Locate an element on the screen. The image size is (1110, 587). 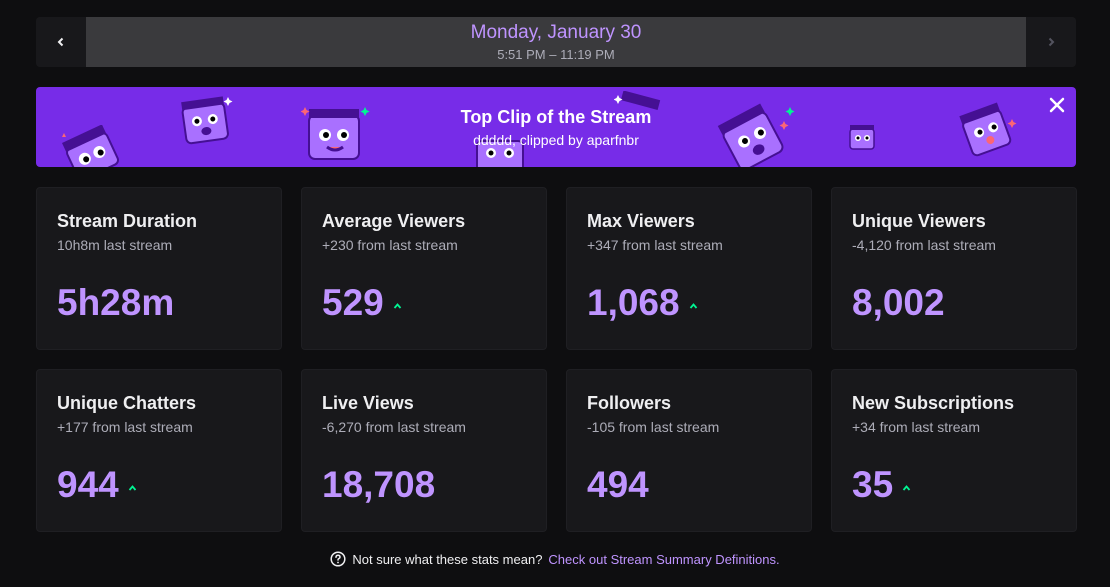
chevron-left-icon is located at coordinates (60, 42).